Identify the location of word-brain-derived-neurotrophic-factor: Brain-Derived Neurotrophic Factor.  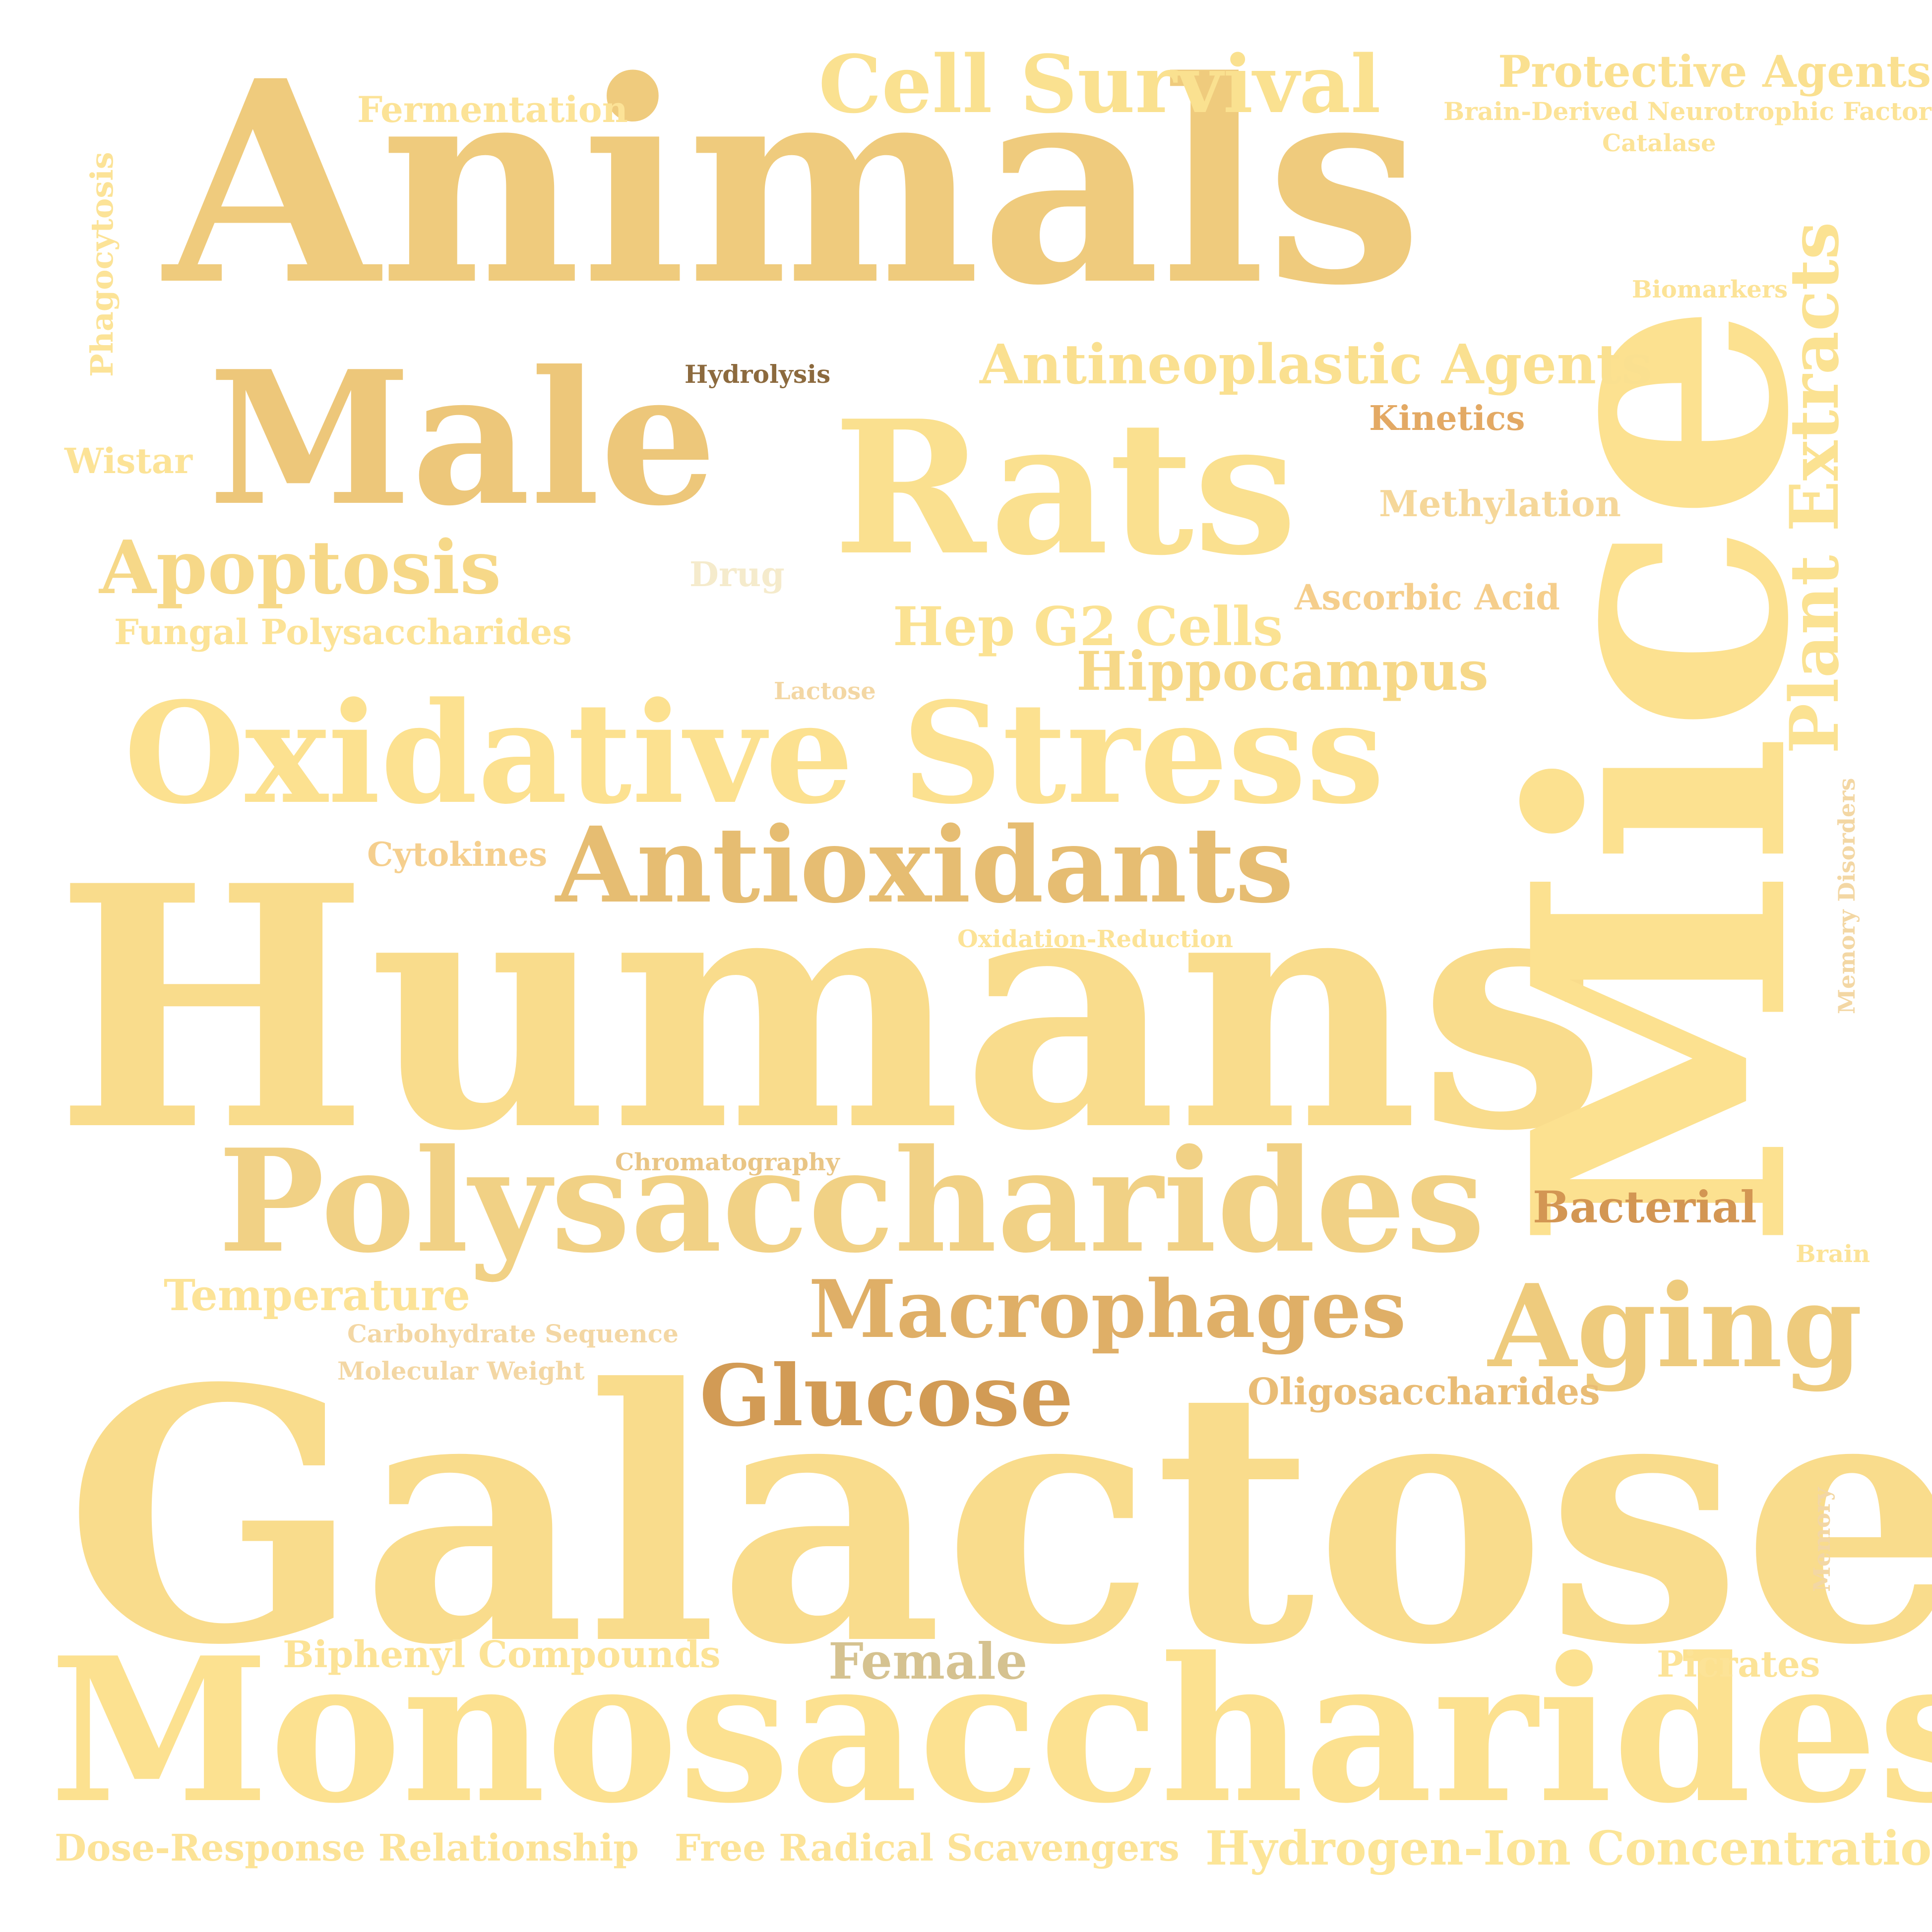
(1687, 111).